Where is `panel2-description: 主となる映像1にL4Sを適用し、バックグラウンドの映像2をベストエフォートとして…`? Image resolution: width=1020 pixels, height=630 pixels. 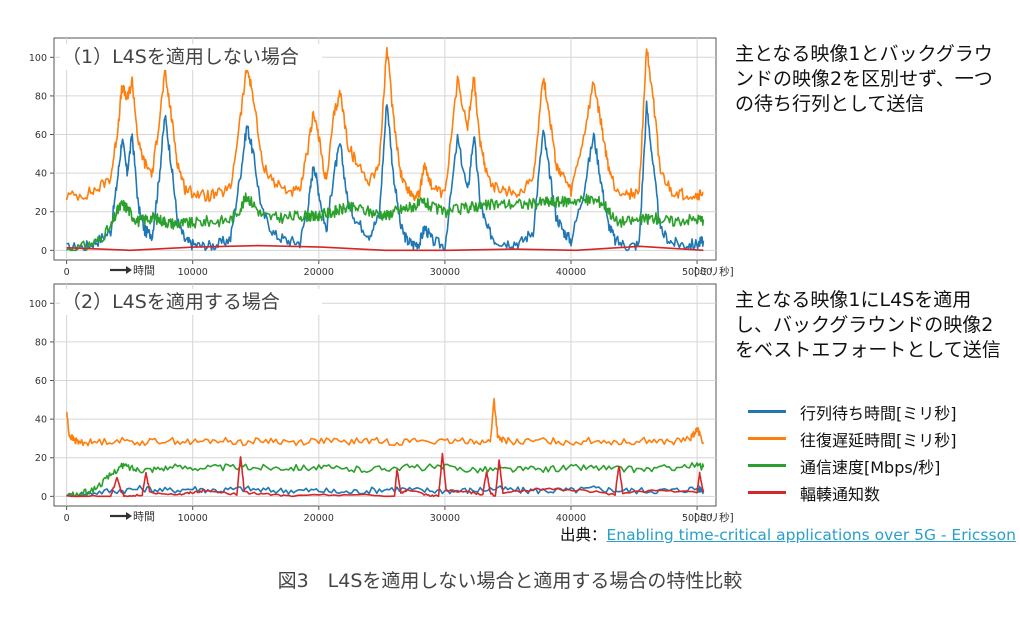 panel2-description: 主となる映像1にL4Sを適用し、バックグラウンドの映像2をベストエフォートとして… is located at coordinates (868, 325).